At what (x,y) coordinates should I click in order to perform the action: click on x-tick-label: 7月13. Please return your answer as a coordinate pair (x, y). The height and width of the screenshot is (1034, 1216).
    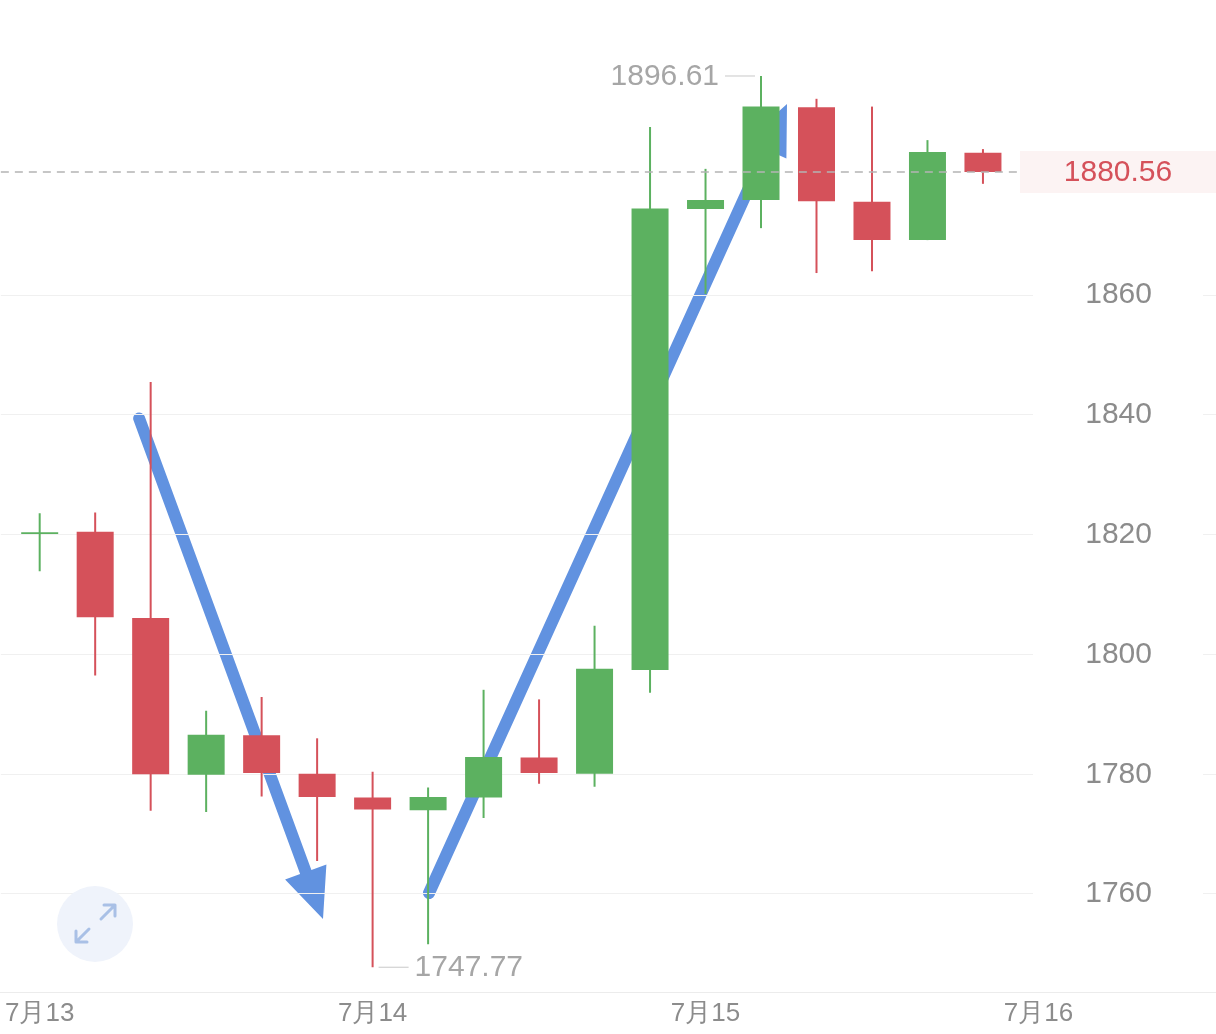
    Looking at the image, I should click on (39, 1011).